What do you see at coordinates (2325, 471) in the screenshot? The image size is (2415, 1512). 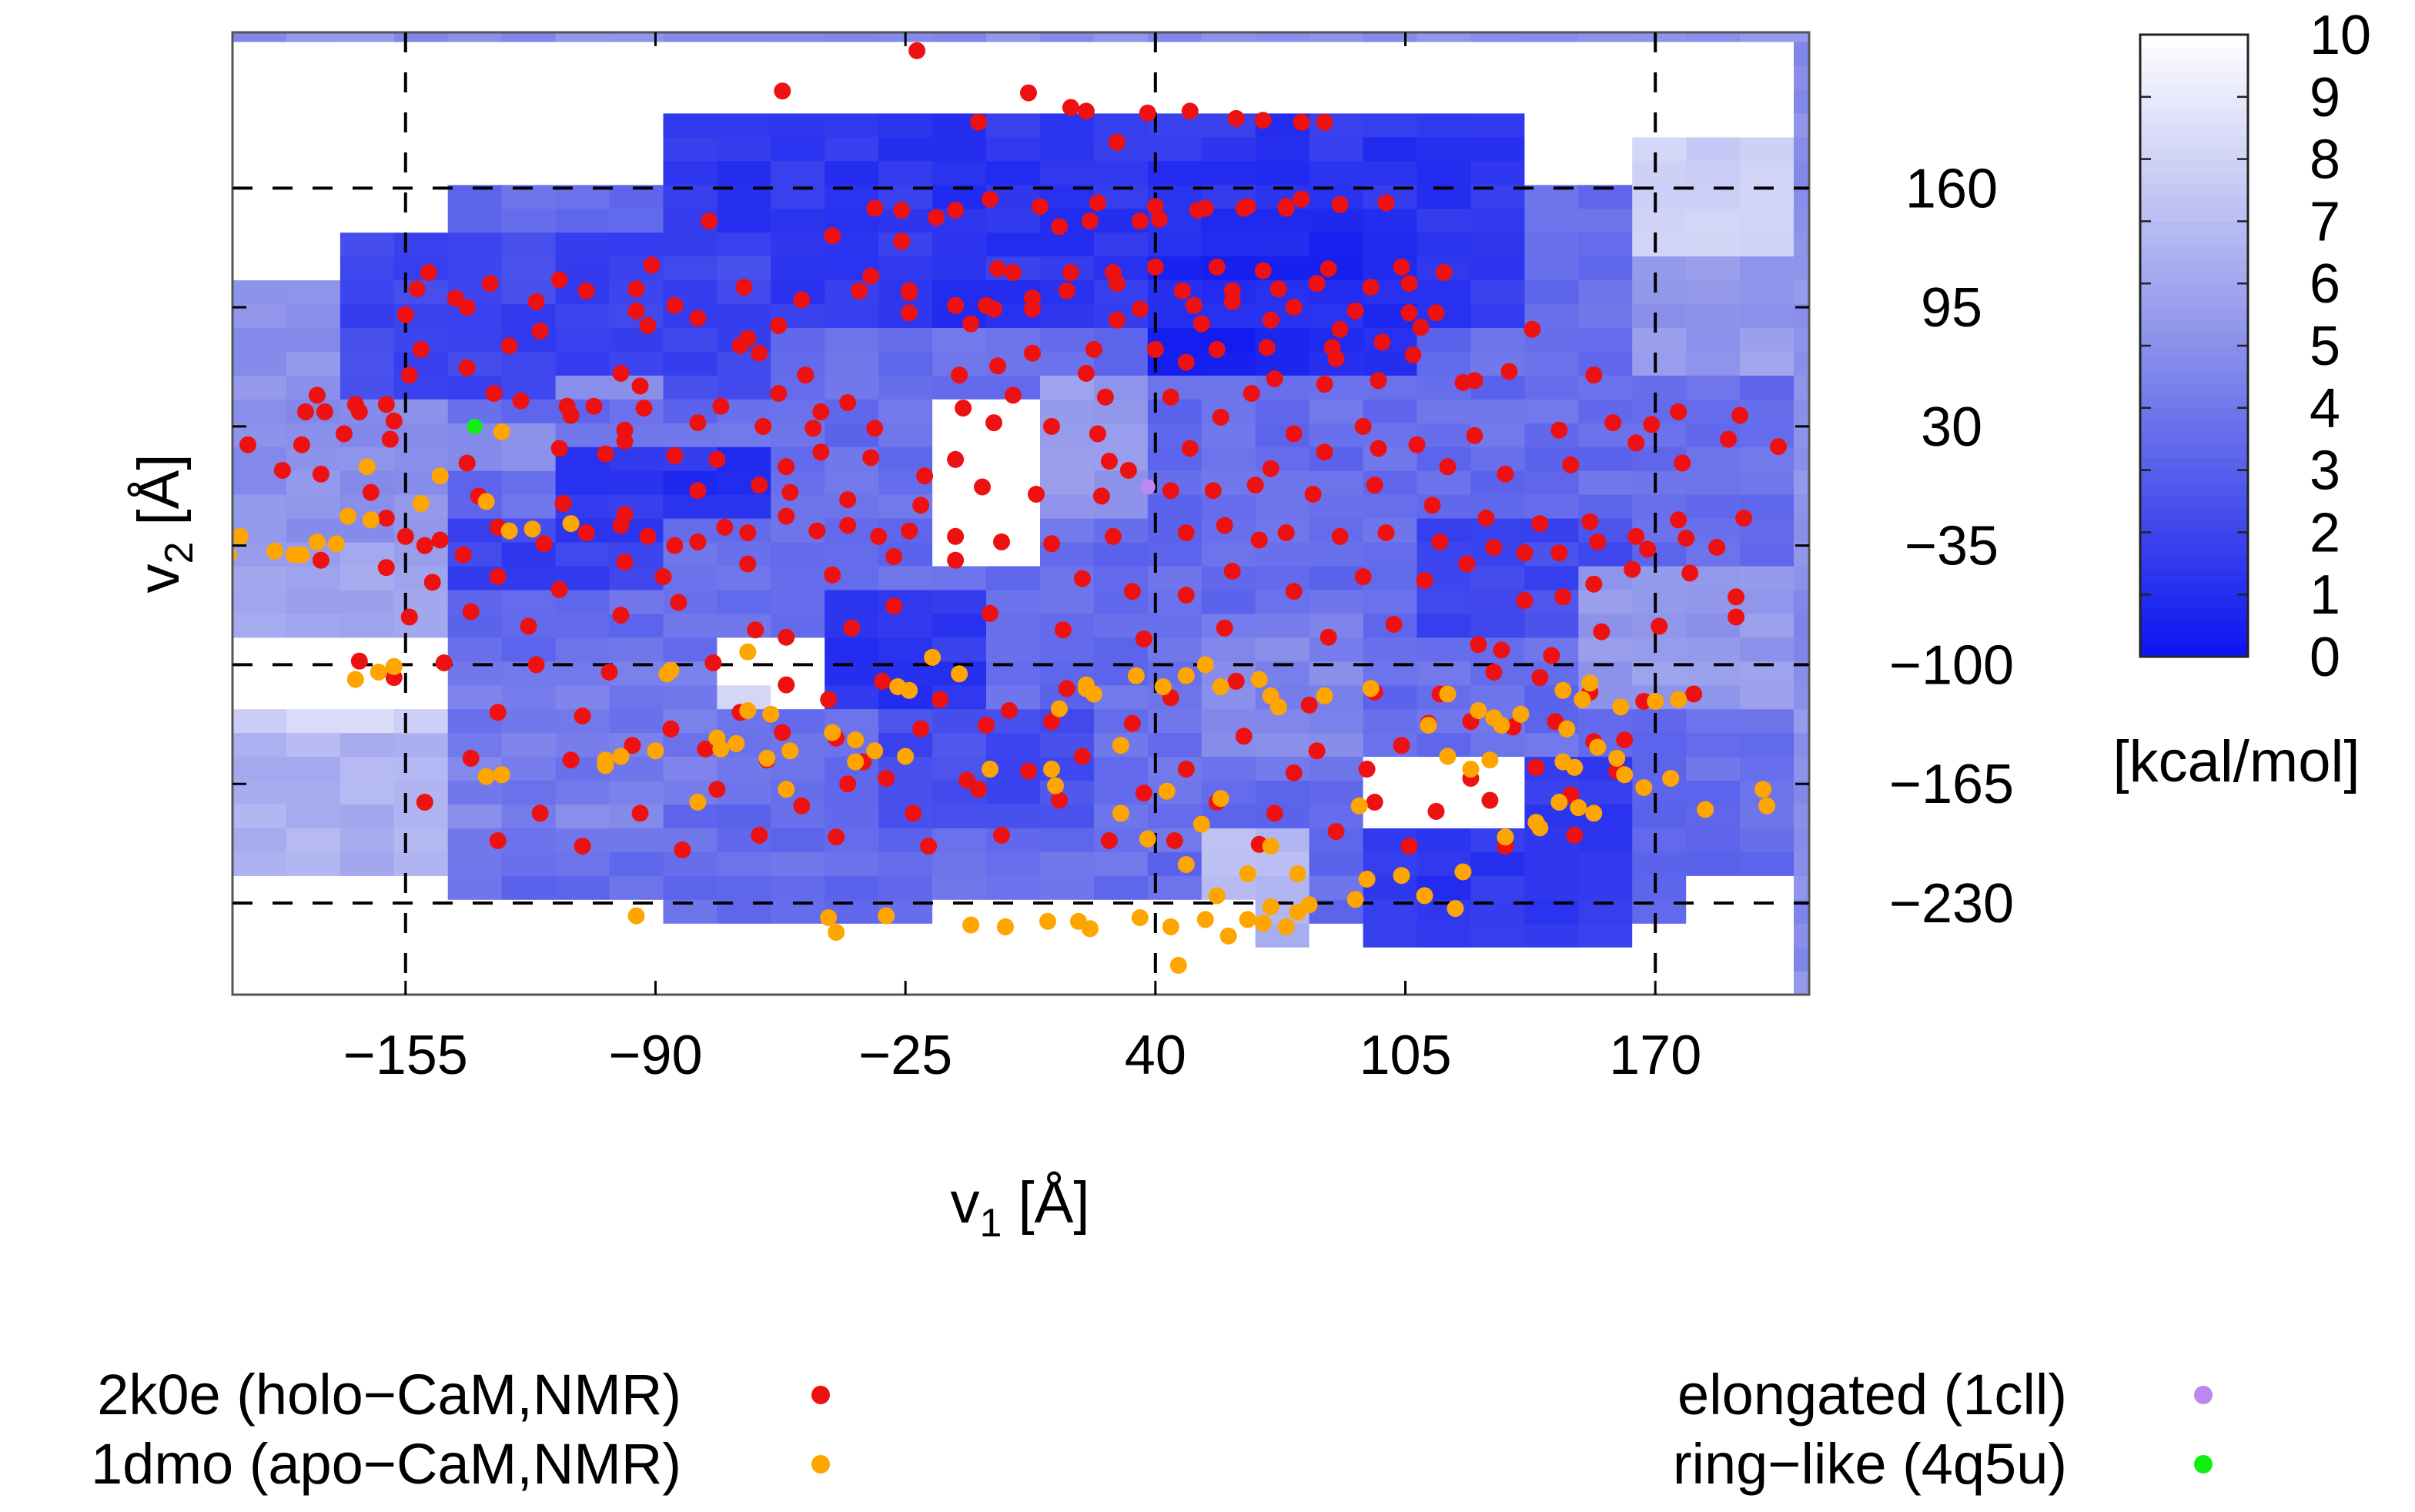 I see `colorbar-tick-label: 3` at bounding box center [2325, 471].